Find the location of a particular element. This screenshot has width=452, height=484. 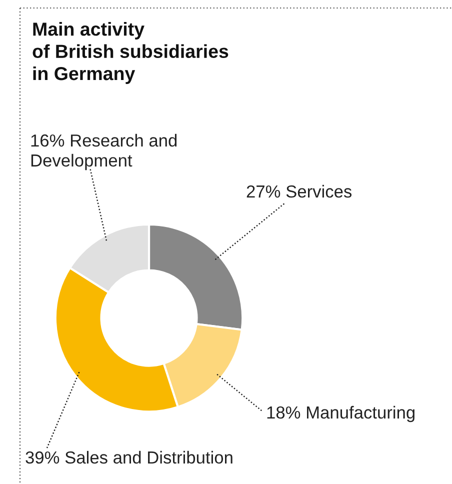

slice-label: 27% Services is located at coordinates (299, 191).